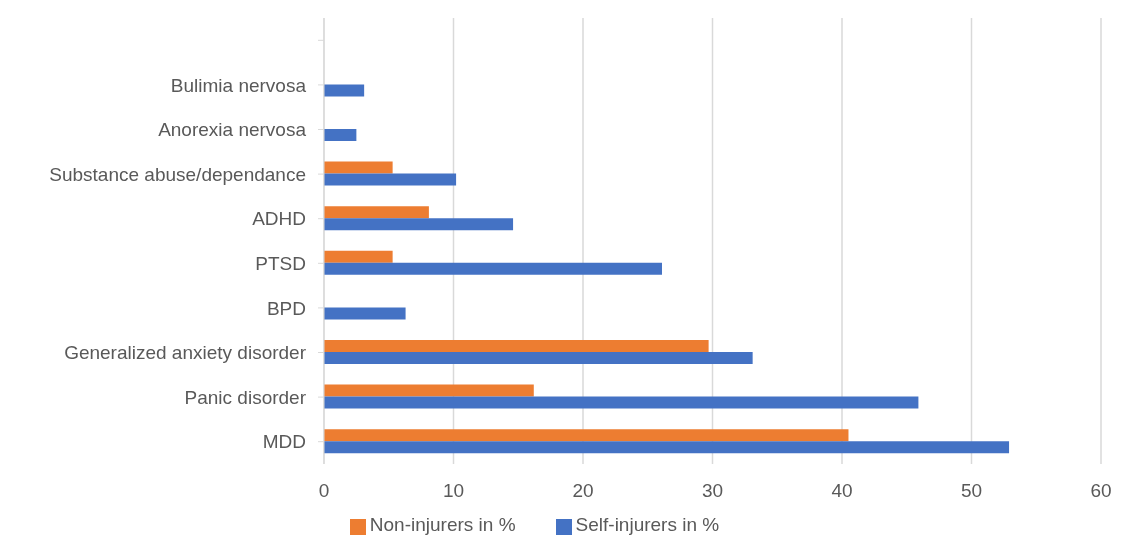 Image resolution: width=1121 pixels, height=554 pixels. I want to click on legend-label: Non-injurers in %, so click(442, 524).